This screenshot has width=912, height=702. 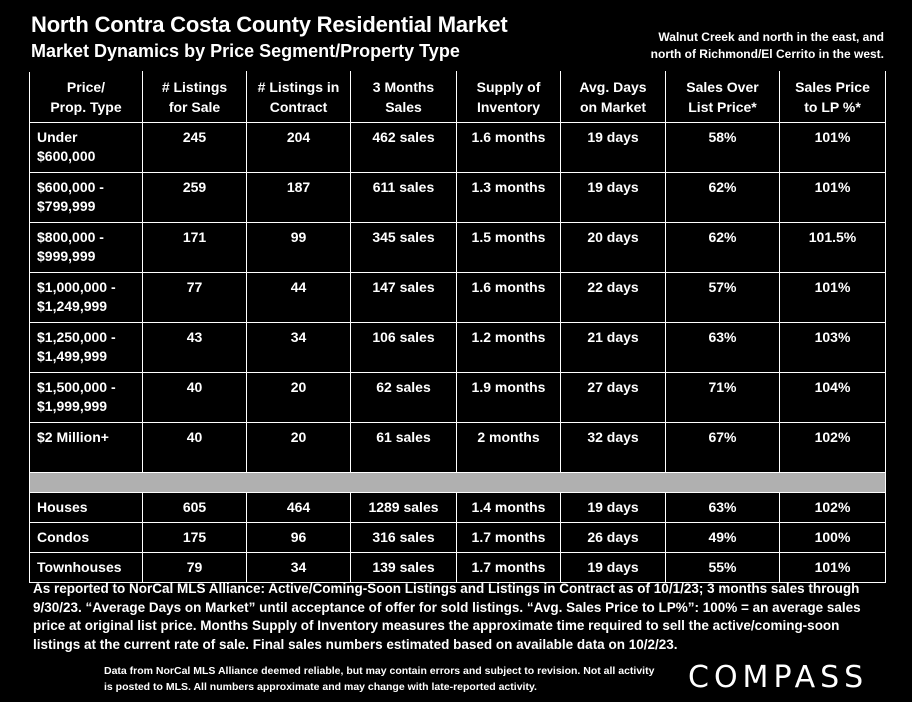 What do you see at coordinates (194, 197) in the screenshot?
I see `table-cell-listings: 259` at bounding box center [194, 197].